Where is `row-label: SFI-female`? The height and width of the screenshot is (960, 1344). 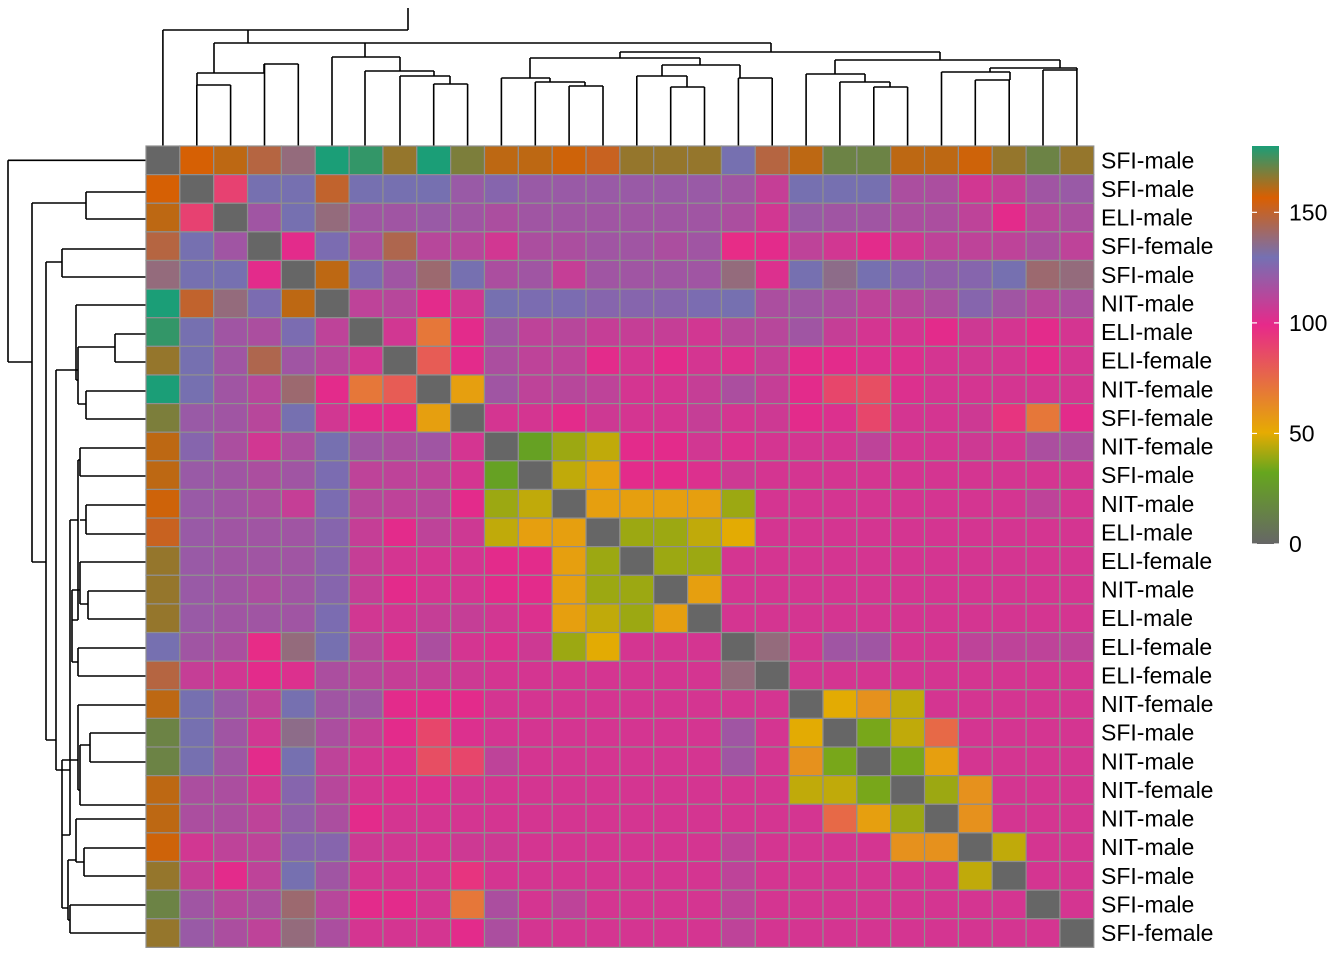 row-label: SFI-female is located at coordinates (1157, 933).